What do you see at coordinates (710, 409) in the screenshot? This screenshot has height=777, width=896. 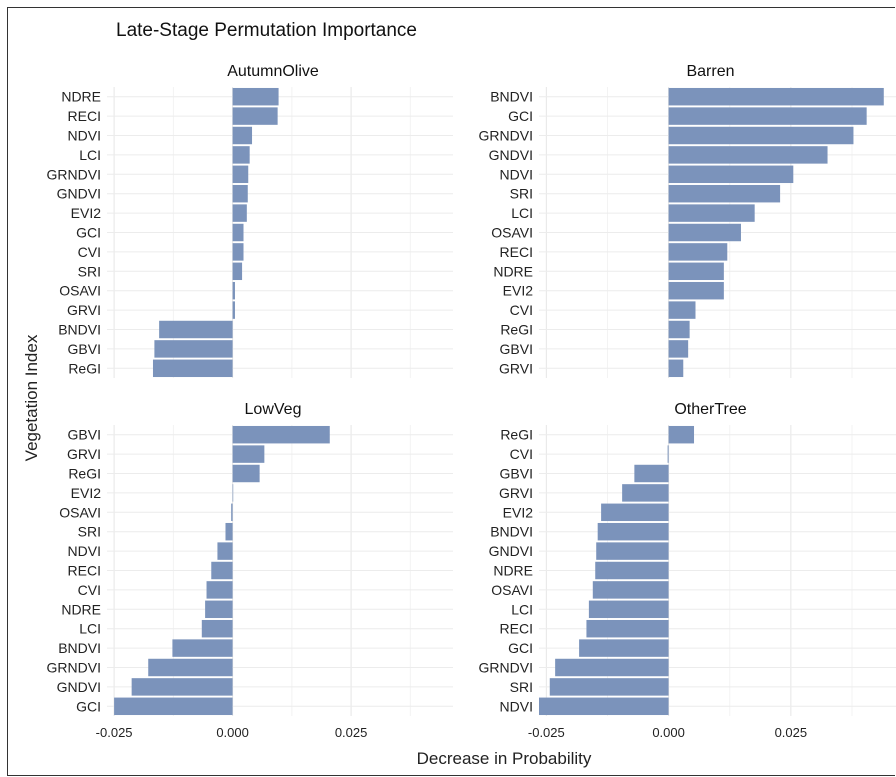 I see `panel-title: OtherTree` at bounding box center [710, 409].